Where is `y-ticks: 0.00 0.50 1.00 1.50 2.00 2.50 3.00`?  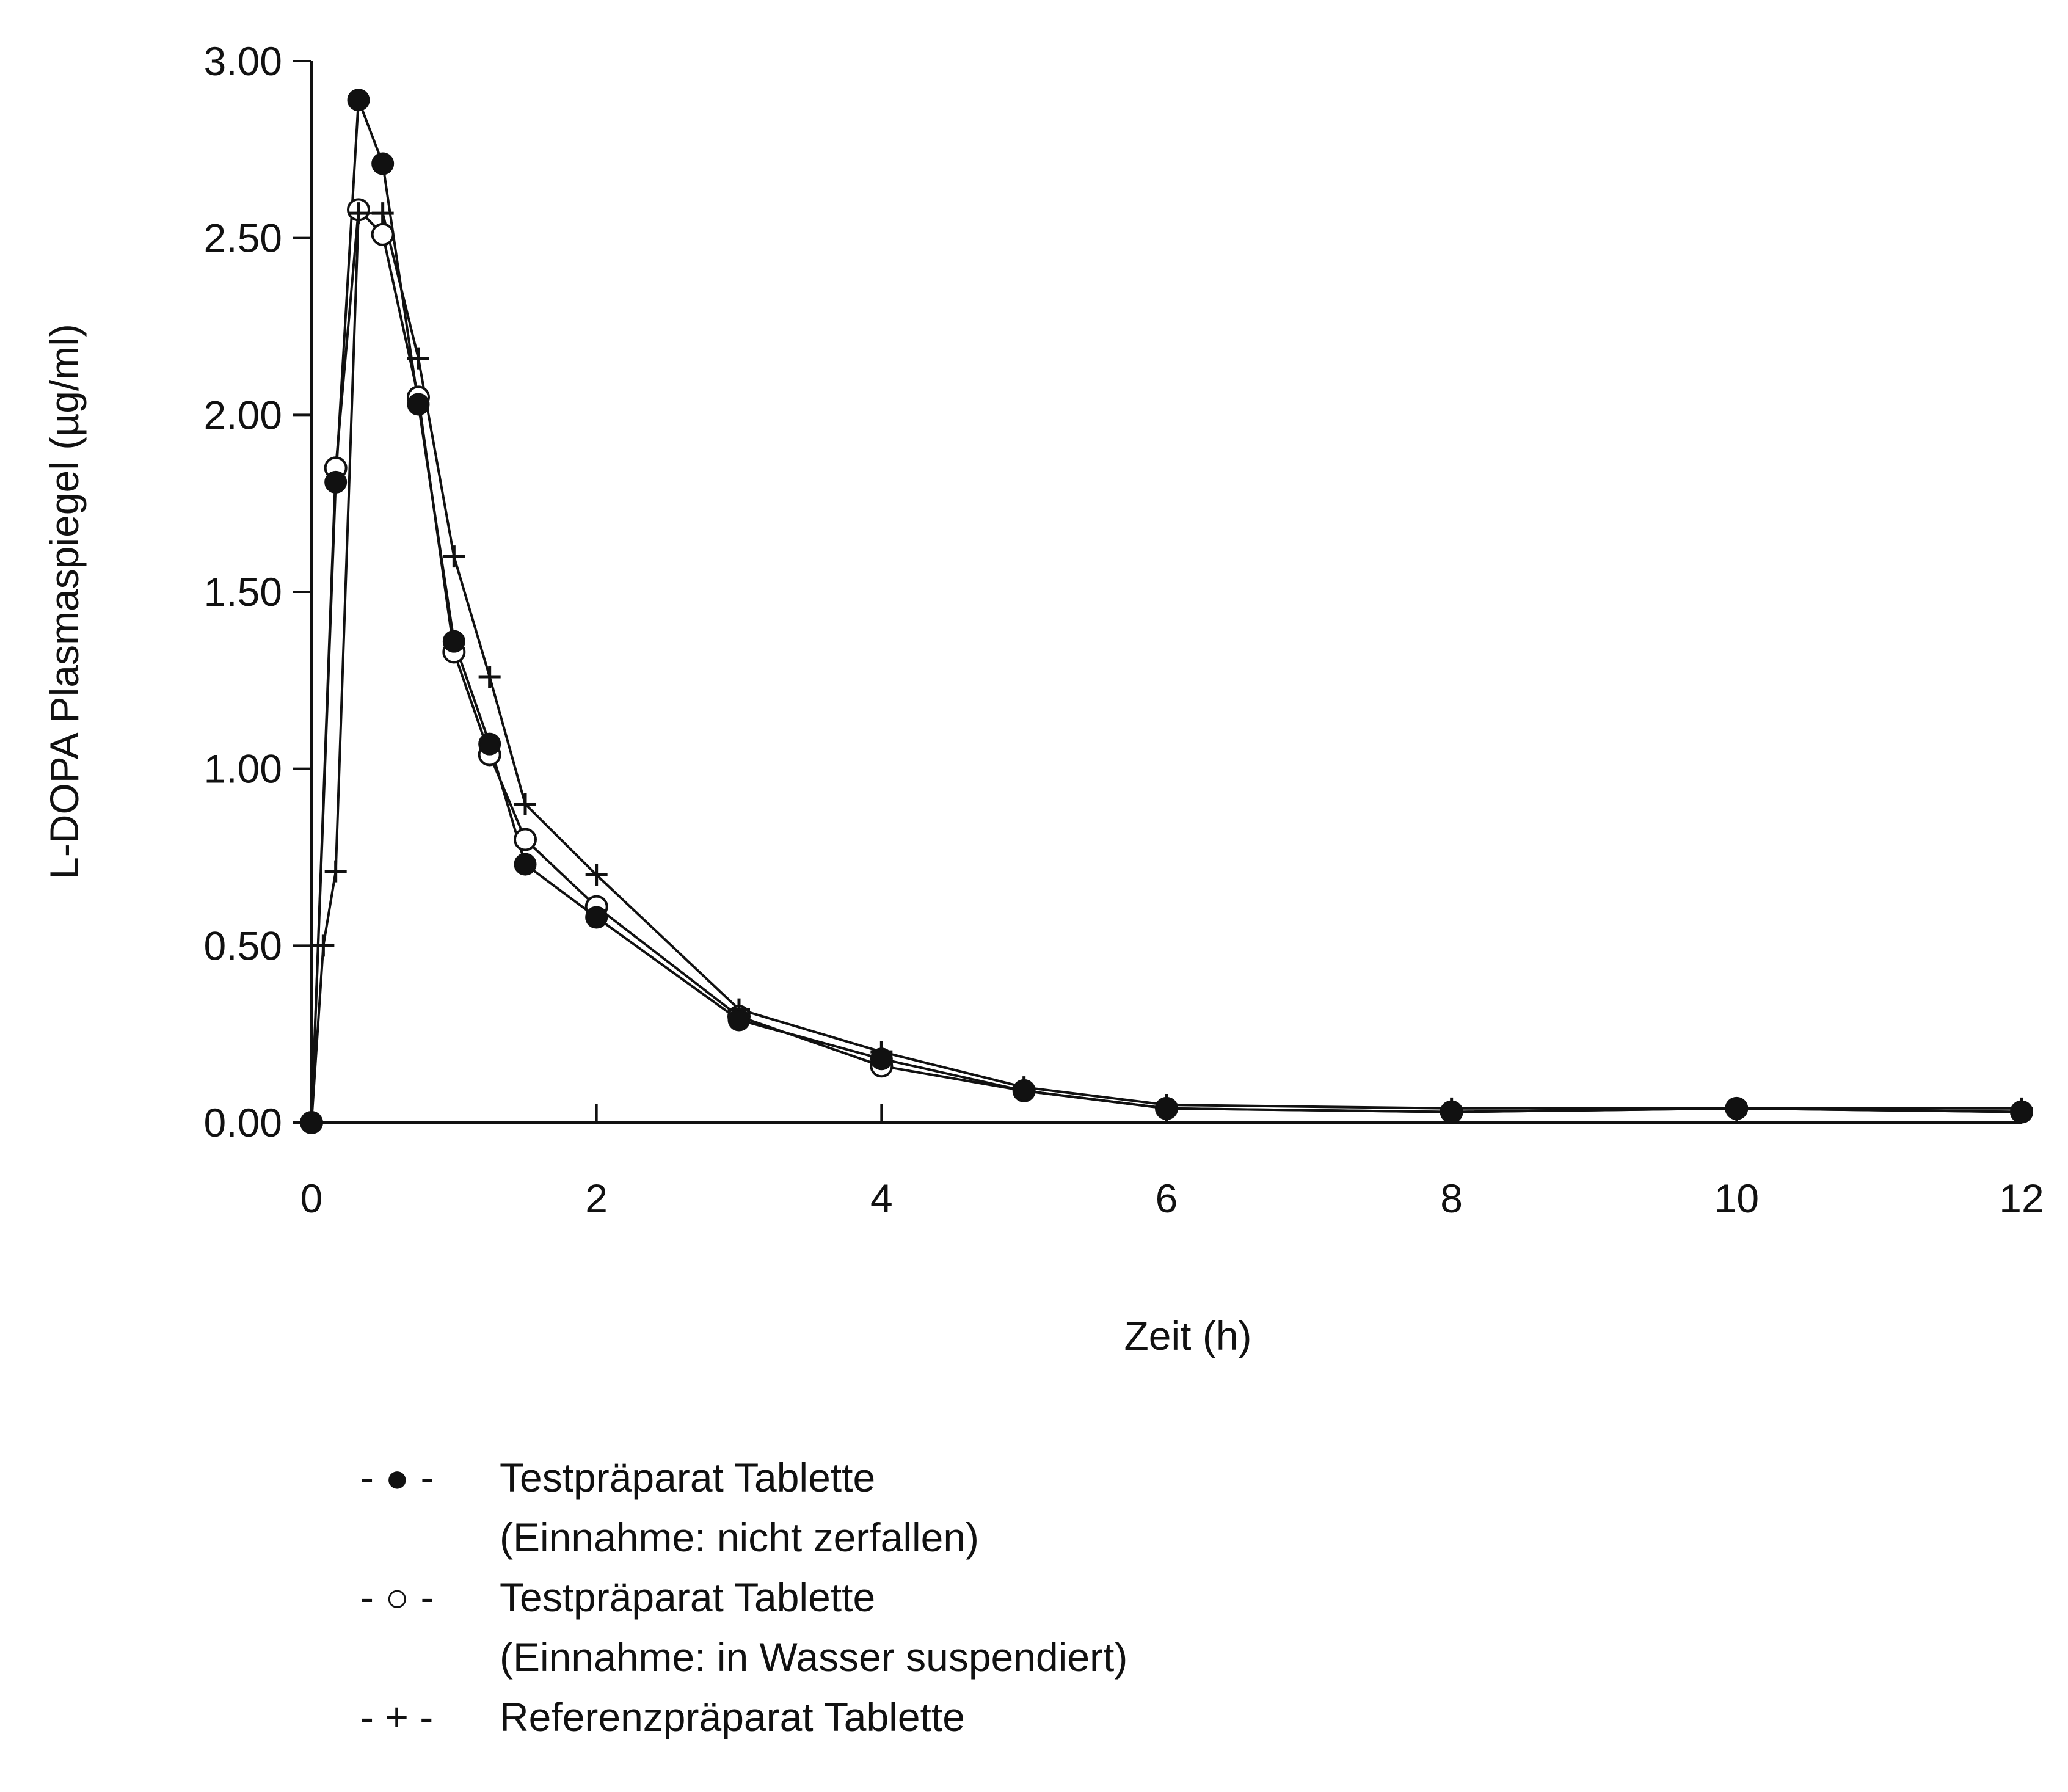
y-ticks: 0.00 0.50 1.00 1.50 2.00 2.50 3.00 is located at coordinates (257, 591).